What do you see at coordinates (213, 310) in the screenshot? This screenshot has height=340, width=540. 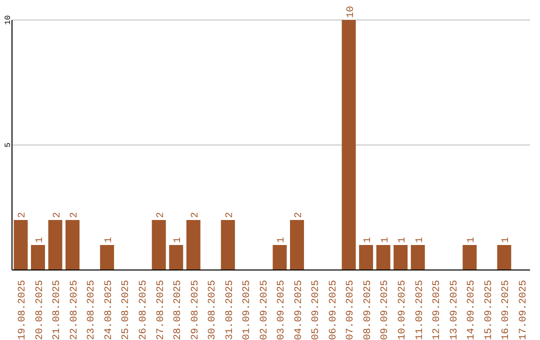 I see `x-tick-label: 30.08.2025` at bounding box center [213, 310].